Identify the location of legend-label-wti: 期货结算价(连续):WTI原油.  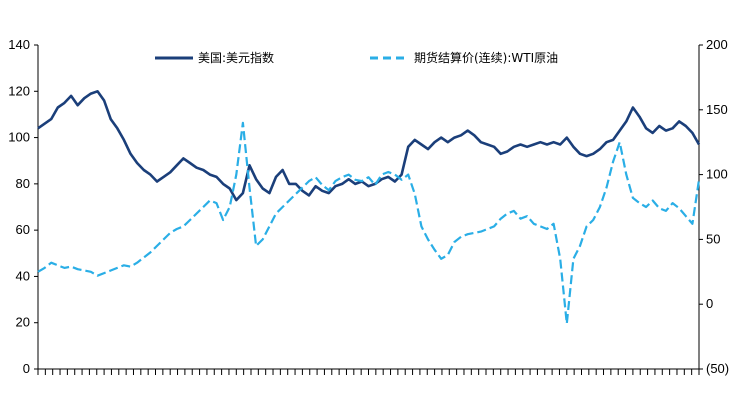
(486, 57).